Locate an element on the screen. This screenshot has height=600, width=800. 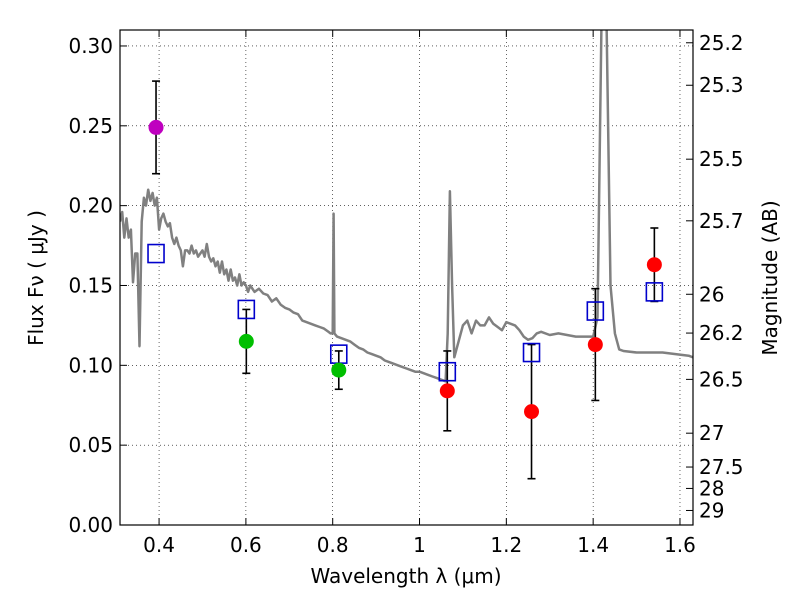
magnitude-tick-label: 29 is located at coordinates (711, 510).